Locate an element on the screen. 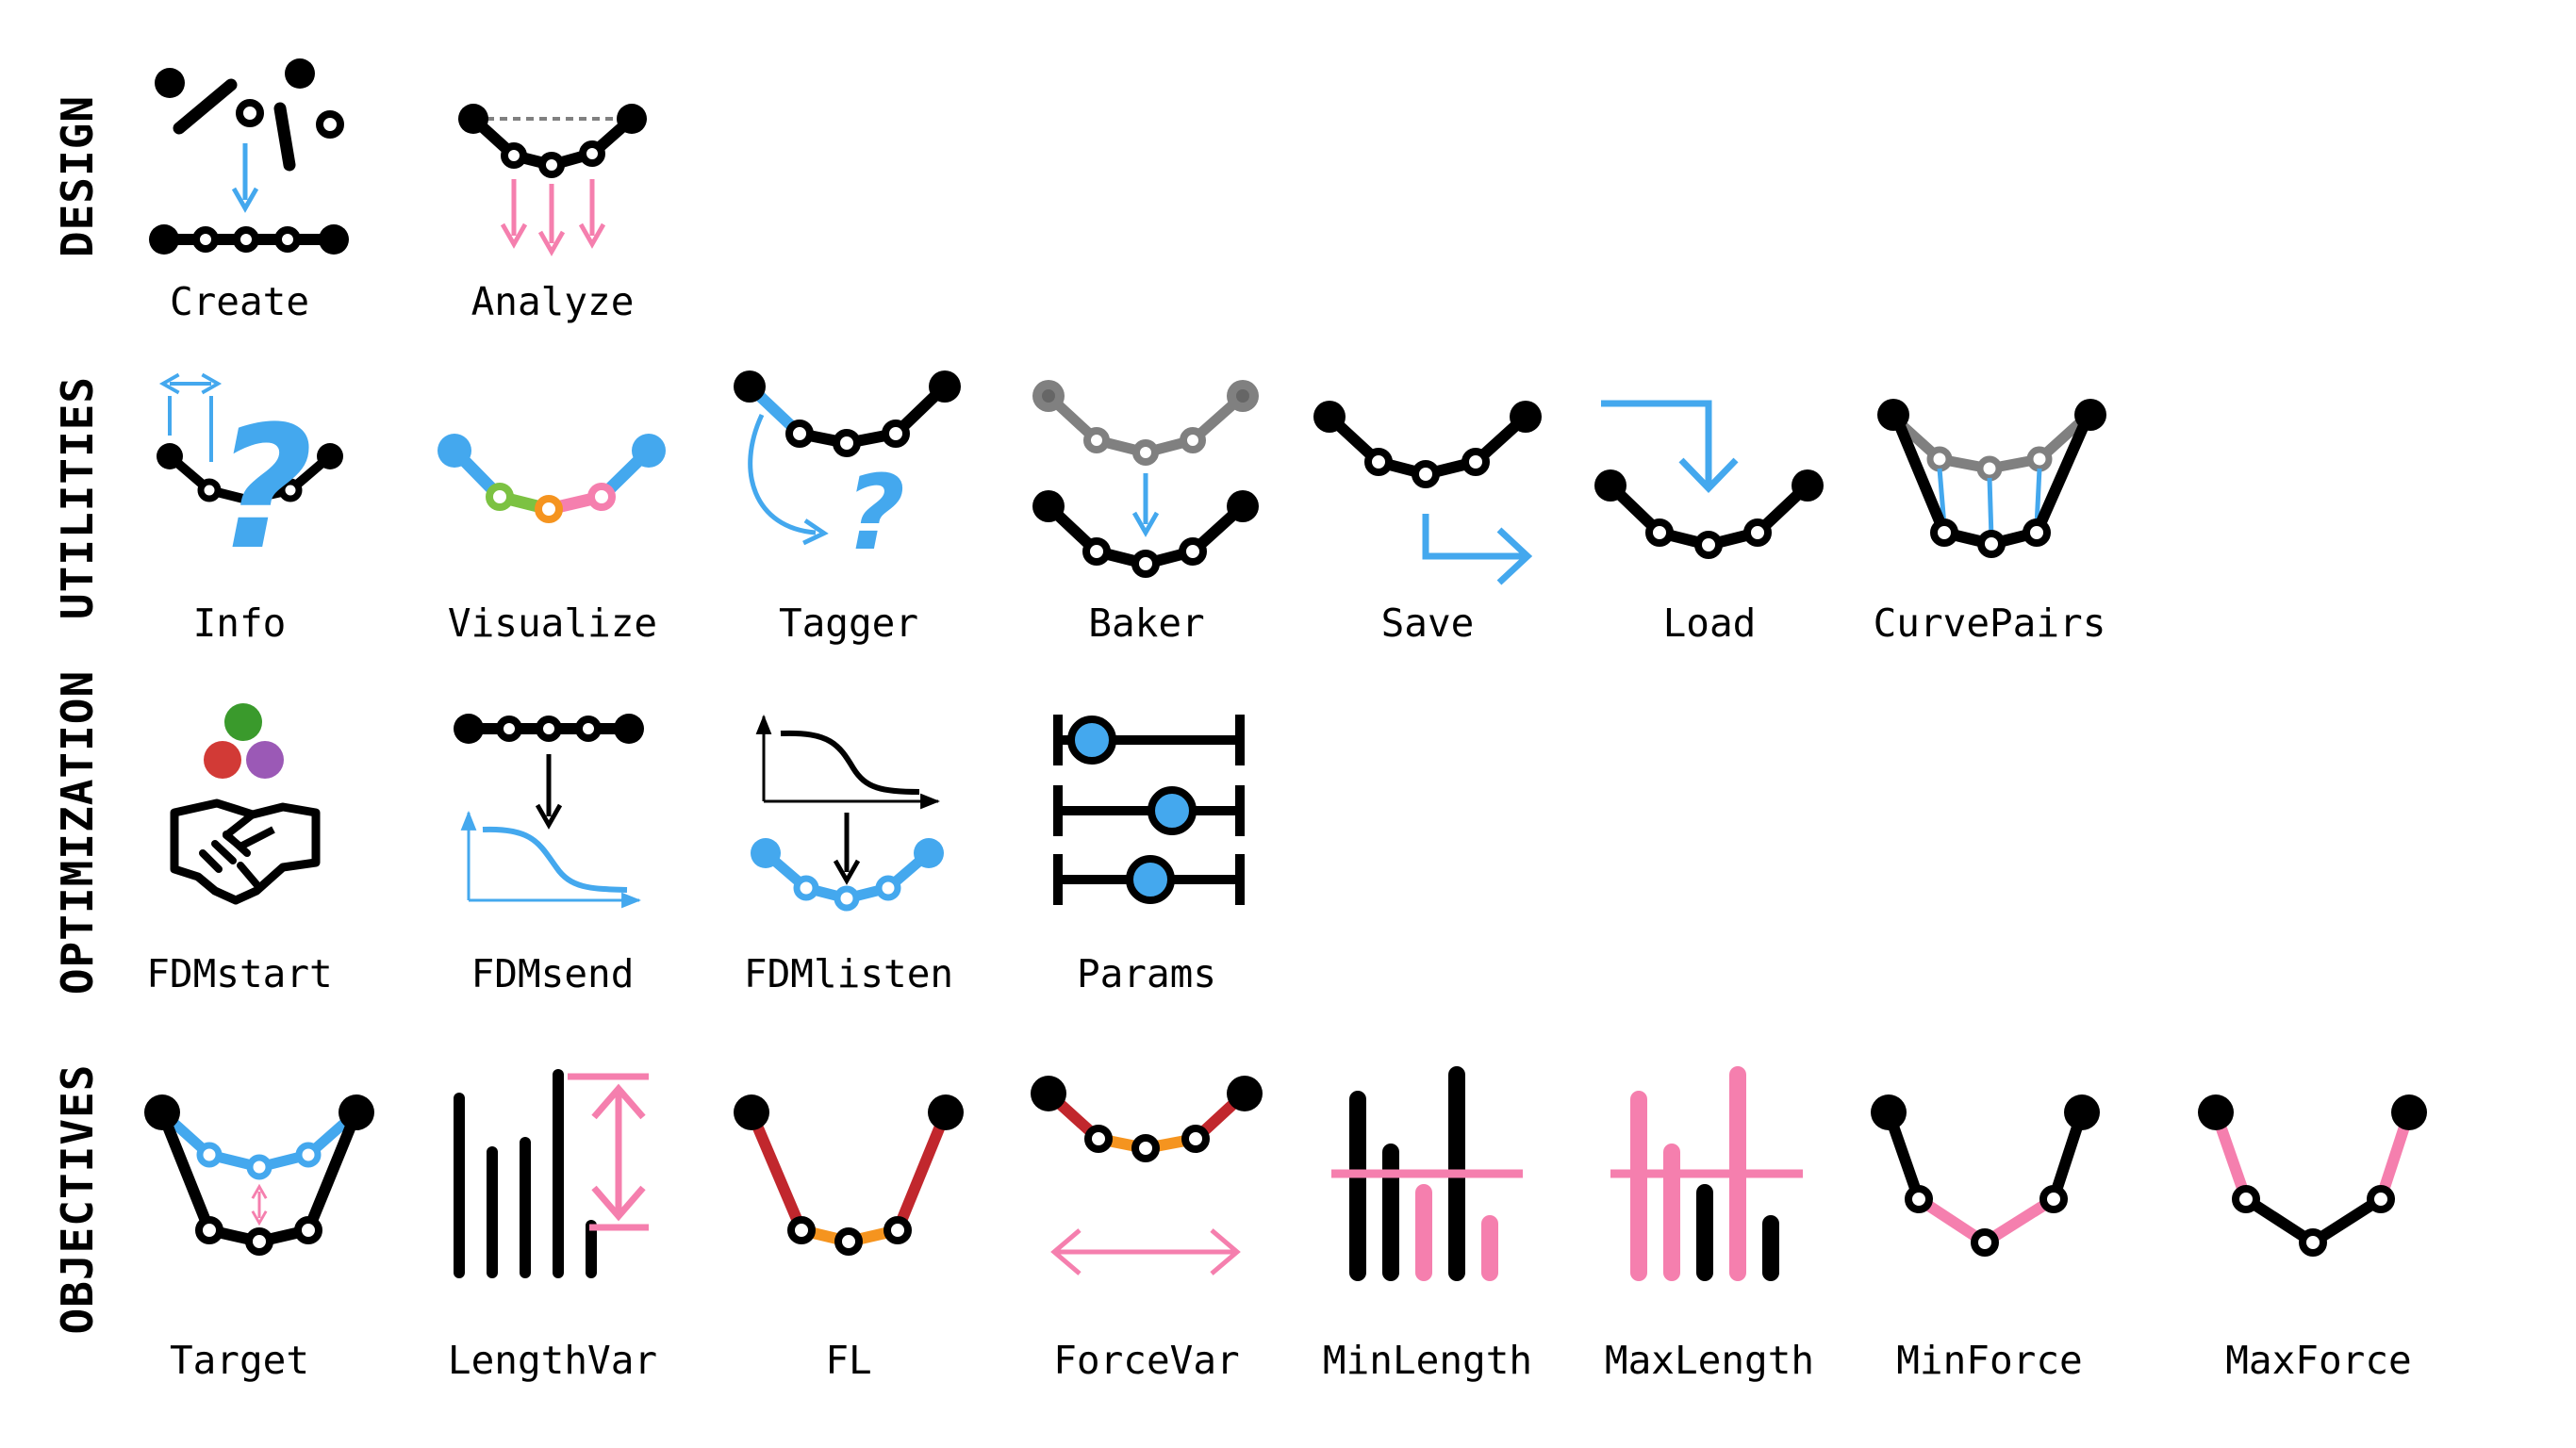  category-optimization: OPTIMIZATION is located at coordinates (77, 832).